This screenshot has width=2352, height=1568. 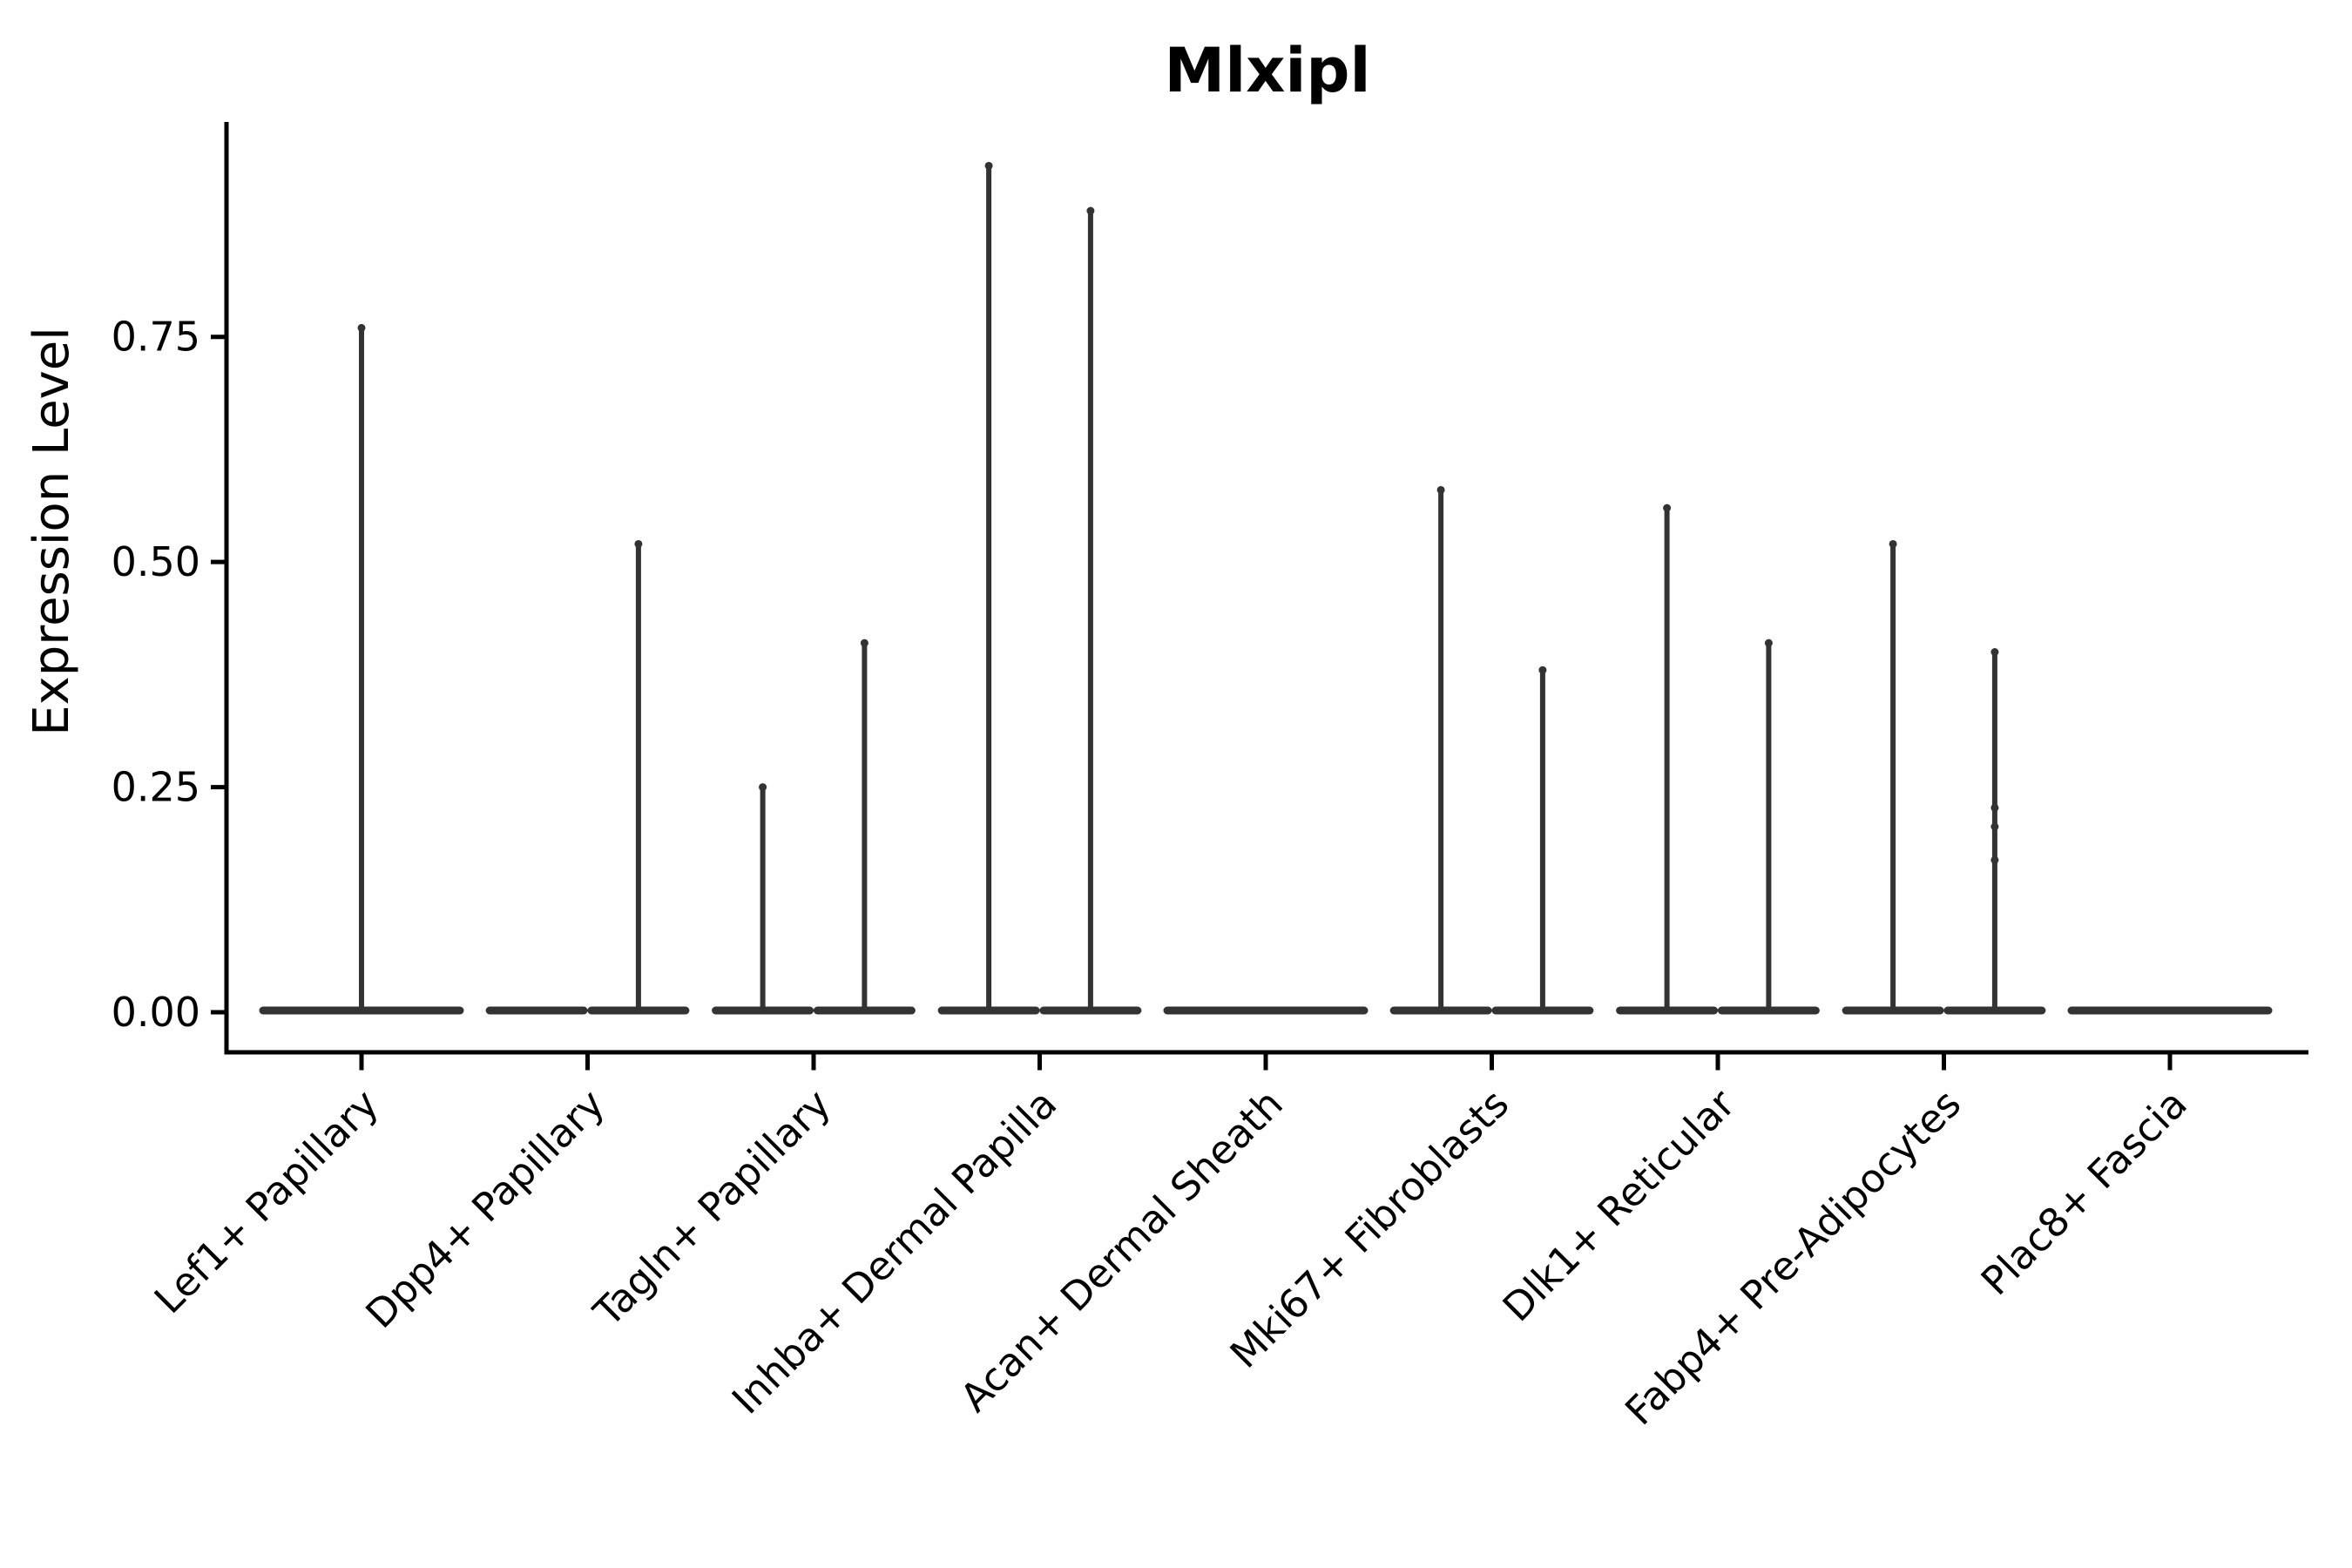 What do you see at coordinates (52, 531) in the screenshot?
I see `y-axis-label: Expression Level` at bounding box center [52, 531].